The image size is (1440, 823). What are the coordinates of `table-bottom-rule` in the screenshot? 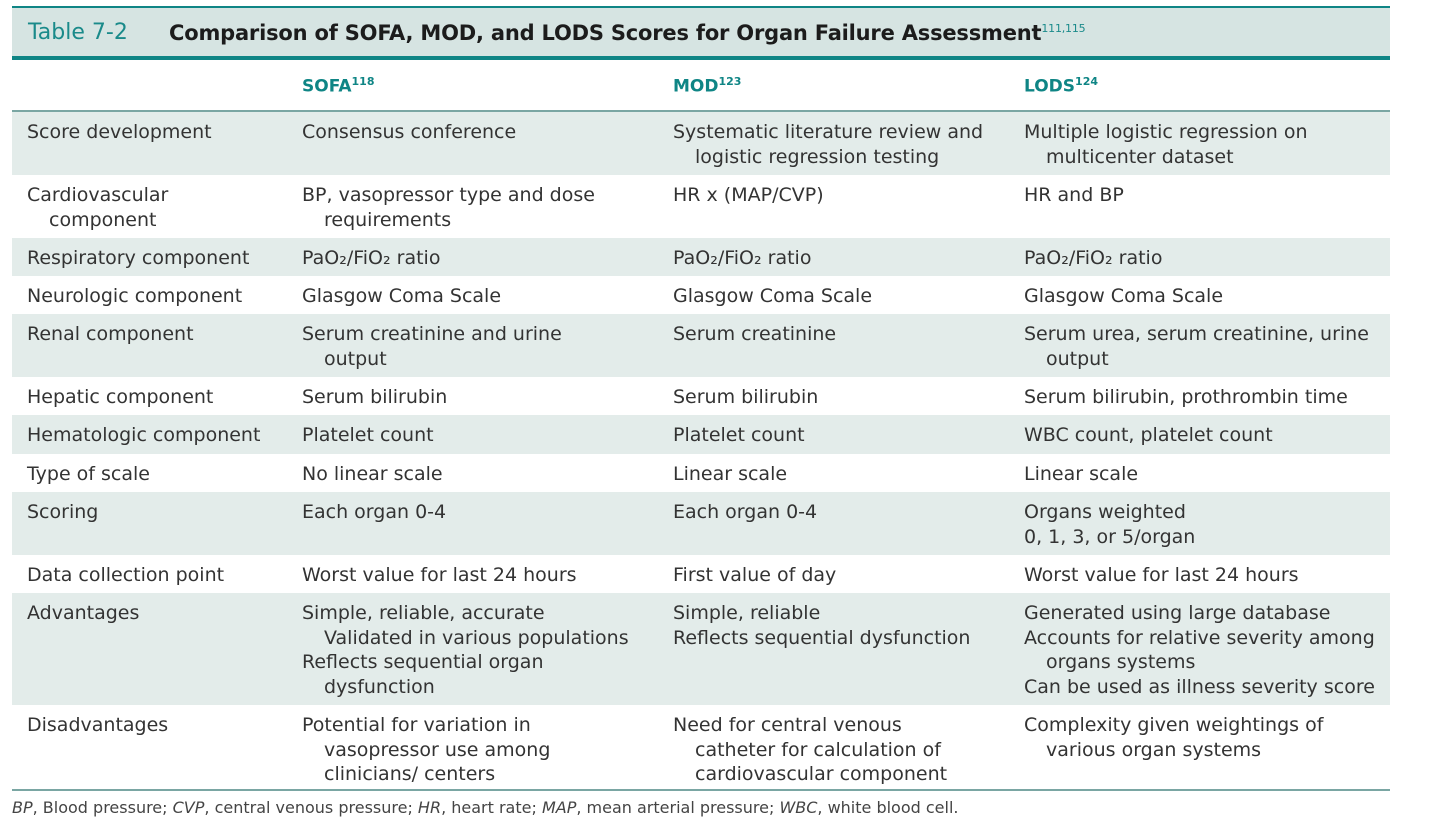 It's located at (701, 790).